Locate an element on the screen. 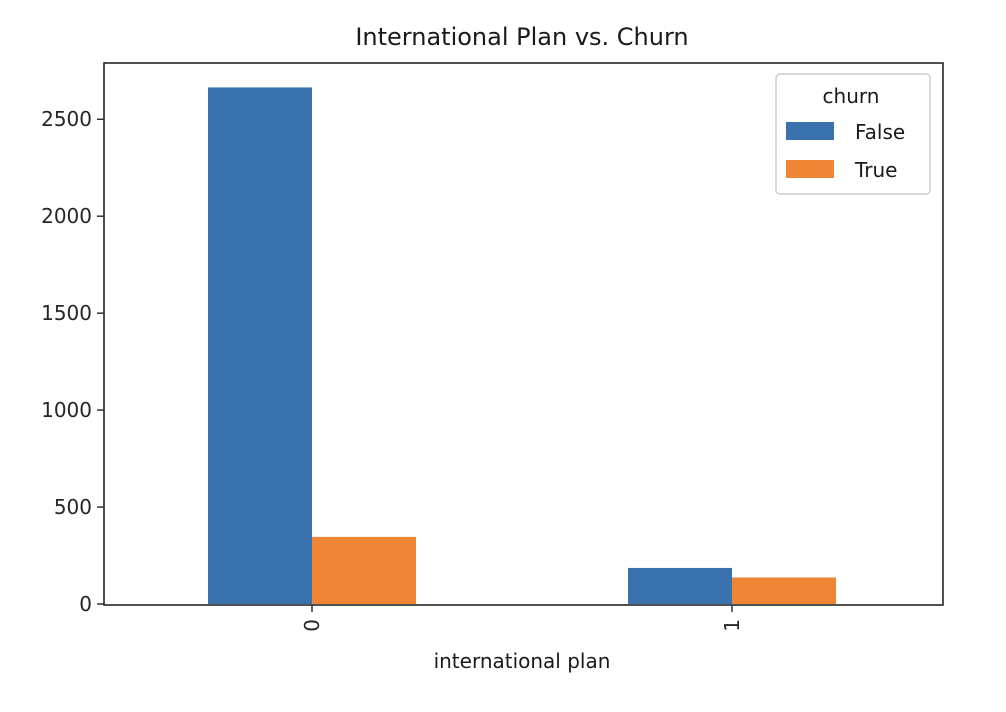 Image resolution: width=1006 pixels, height=712 pixels. legend-label-false: False is located at coordinates (880, 132).